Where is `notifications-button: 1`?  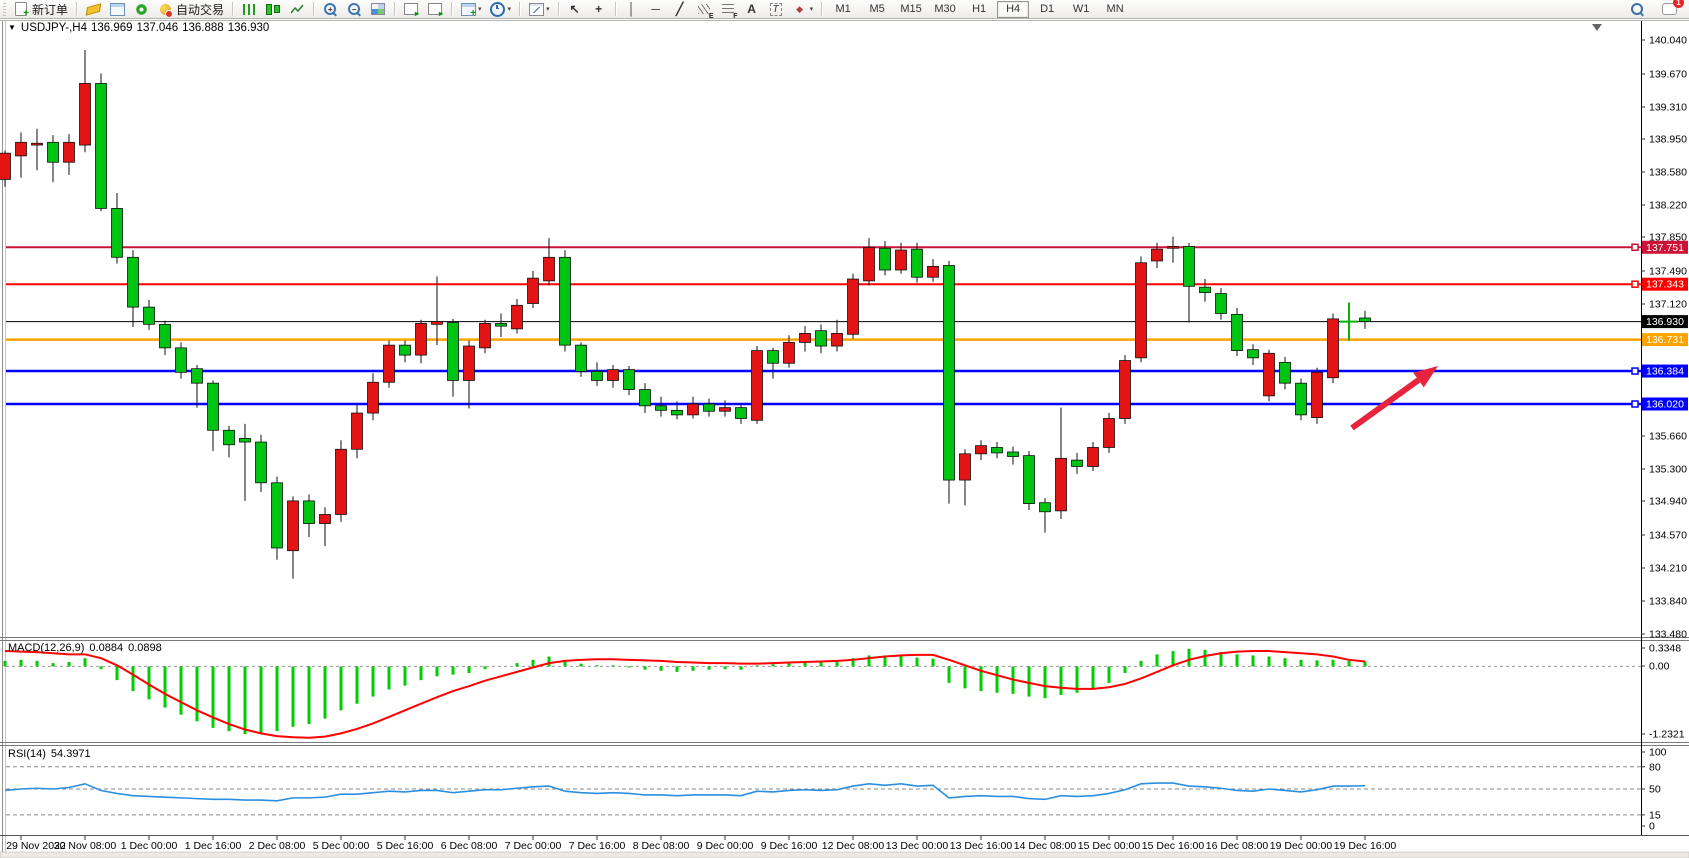 notifications-button: 1 is located at coordinates (1670, 9).